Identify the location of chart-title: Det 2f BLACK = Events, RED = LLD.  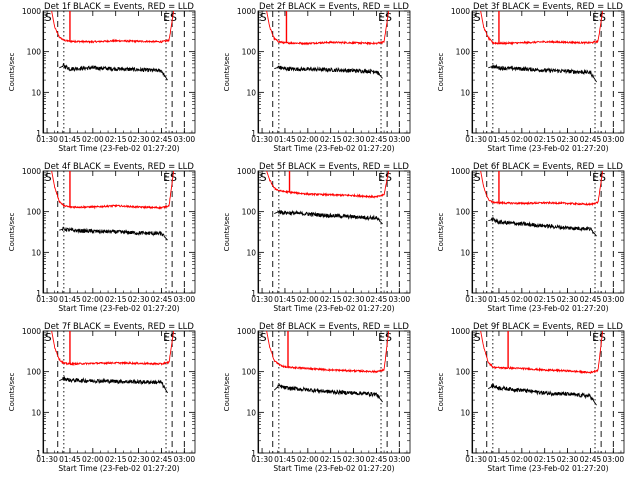
(334, 7).